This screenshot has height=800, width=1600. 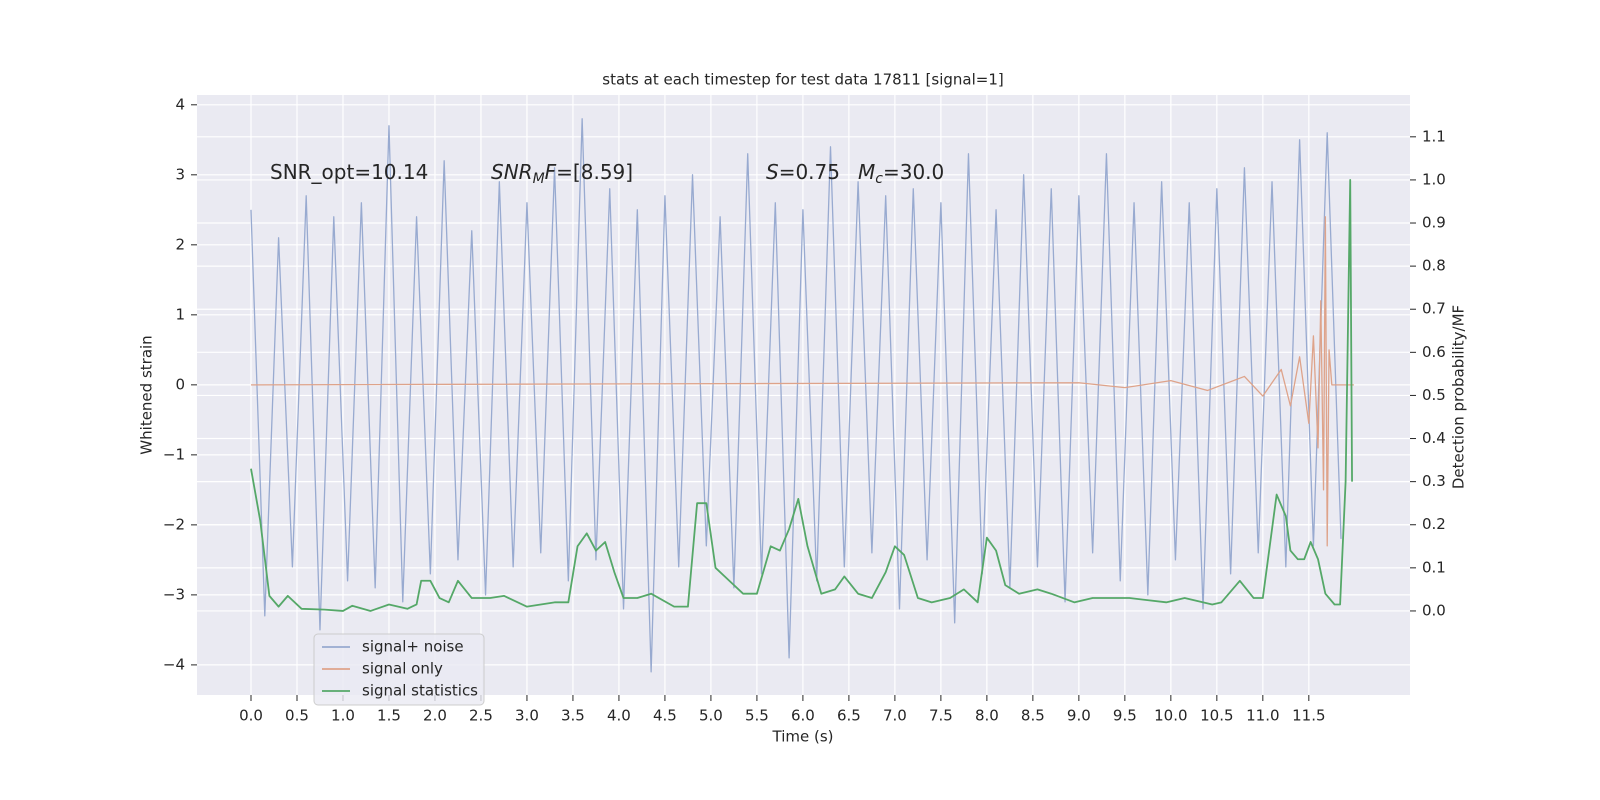 What do you see at coordinates (879, 179) in the screenshot?
I see `annotation-part: c` at bounding box center [879, 179].